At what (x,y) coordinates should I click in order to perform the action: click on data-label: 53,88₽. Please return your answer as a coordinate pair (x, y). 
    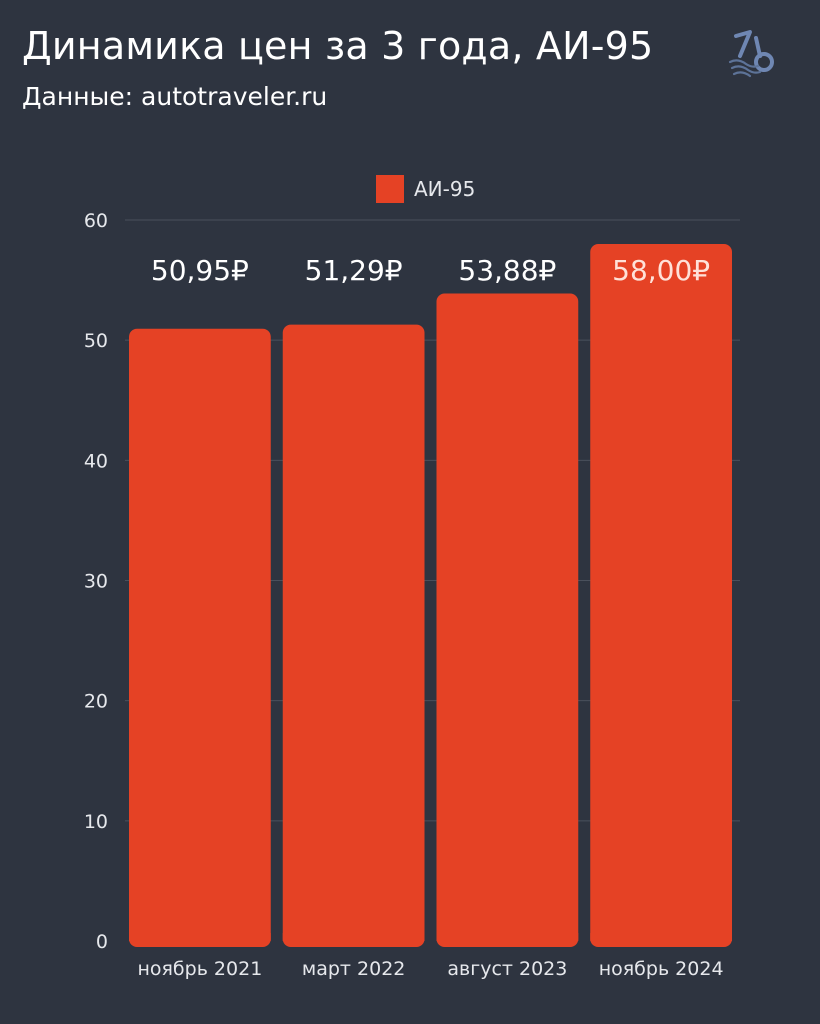
    Looking at the image, I should click on (507, 270).